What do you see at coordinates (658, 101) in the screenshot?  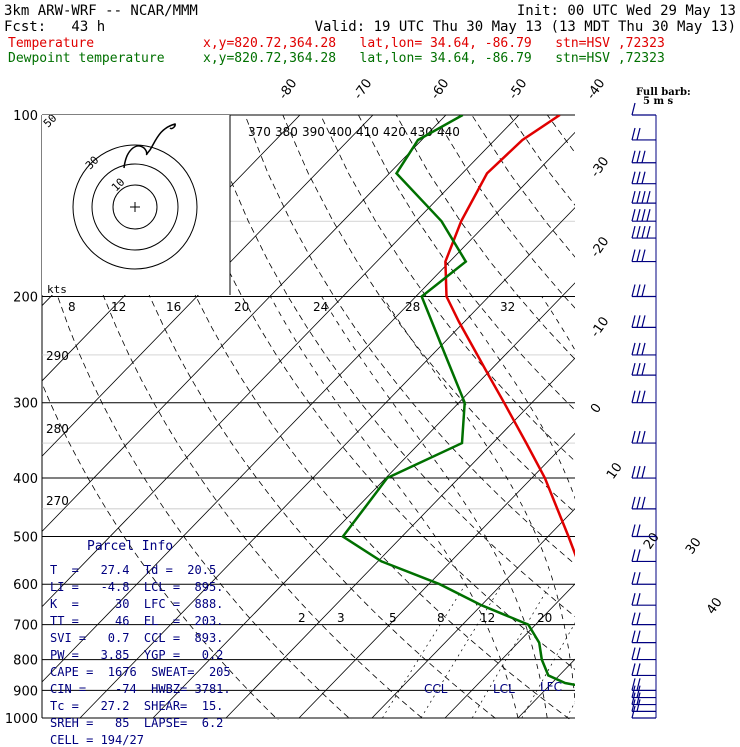 I see `barb-legend-line2: 5 m s` at bounding box center [658, 101].